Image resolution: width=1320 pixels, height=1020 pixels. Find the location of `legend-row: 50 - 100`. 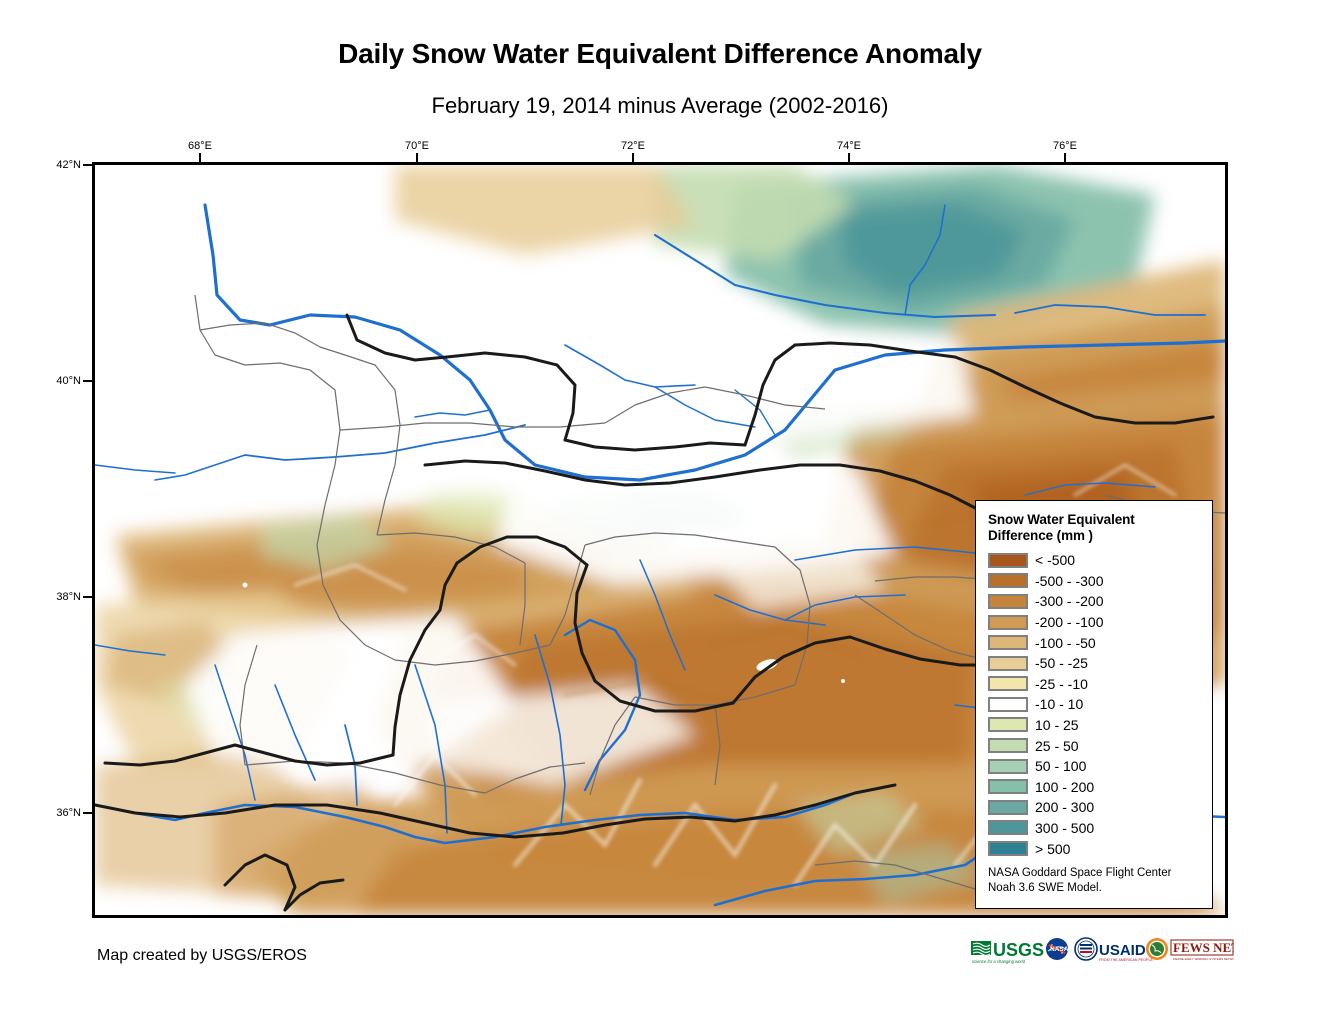

legend-row: 50 - 100 is located at coordinates (1100, 766).